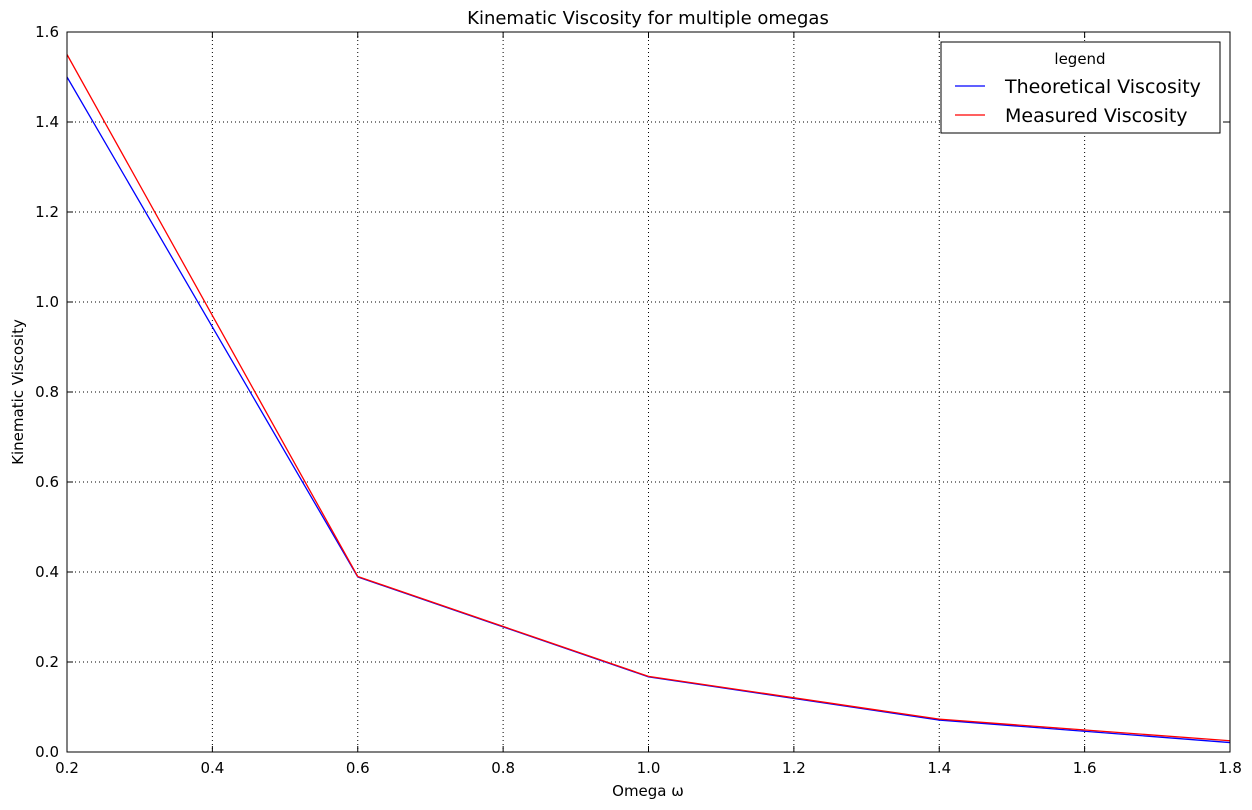 Image resolution: width=1252 pixels, height=810 pixels. Describe the element at coordinates (1096, 116) in the screenshot. I see `legend-label-2: Measured Viscosity` at that location.